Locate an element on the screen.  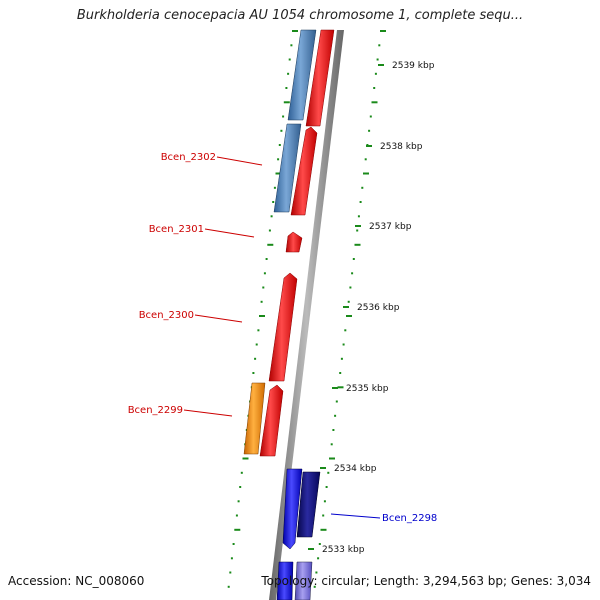
kbp-tick-label: 2538 kbp is located at coordinates (401, 147).